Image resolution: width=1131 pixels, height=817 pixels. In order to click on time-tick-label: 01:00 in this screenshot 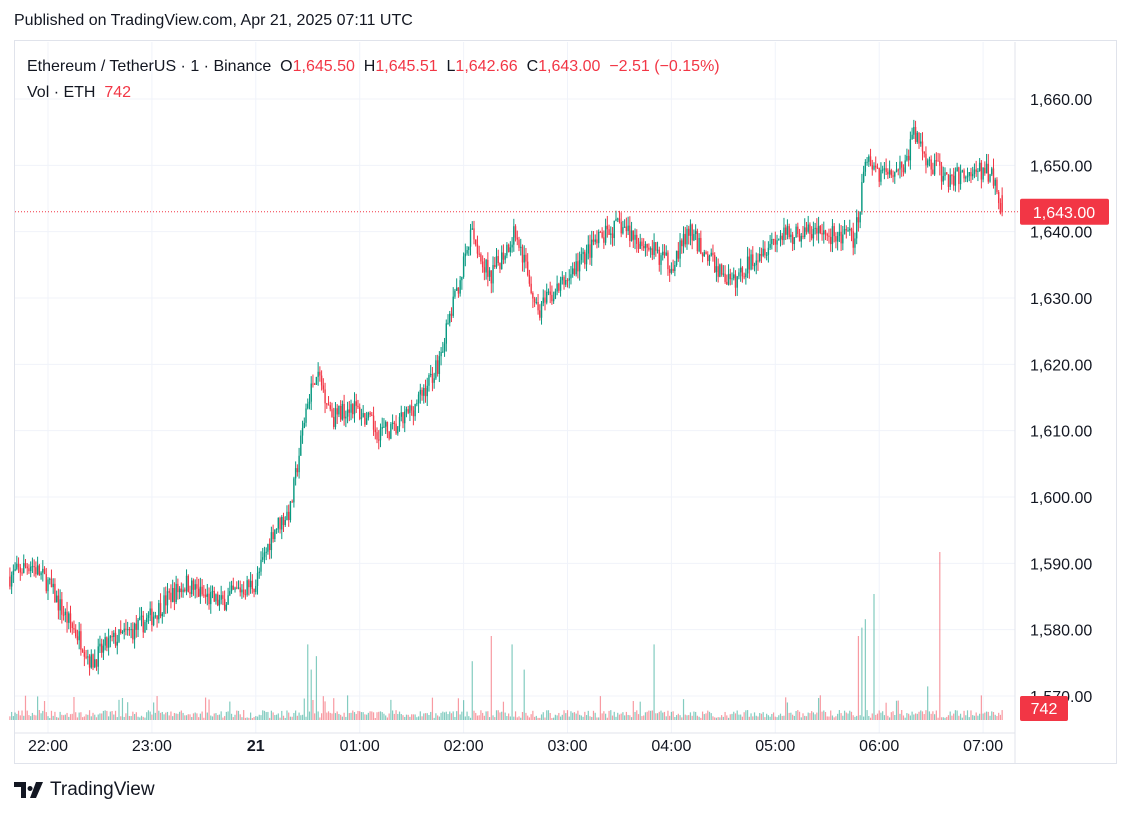, I will do `click(360, 746)`.